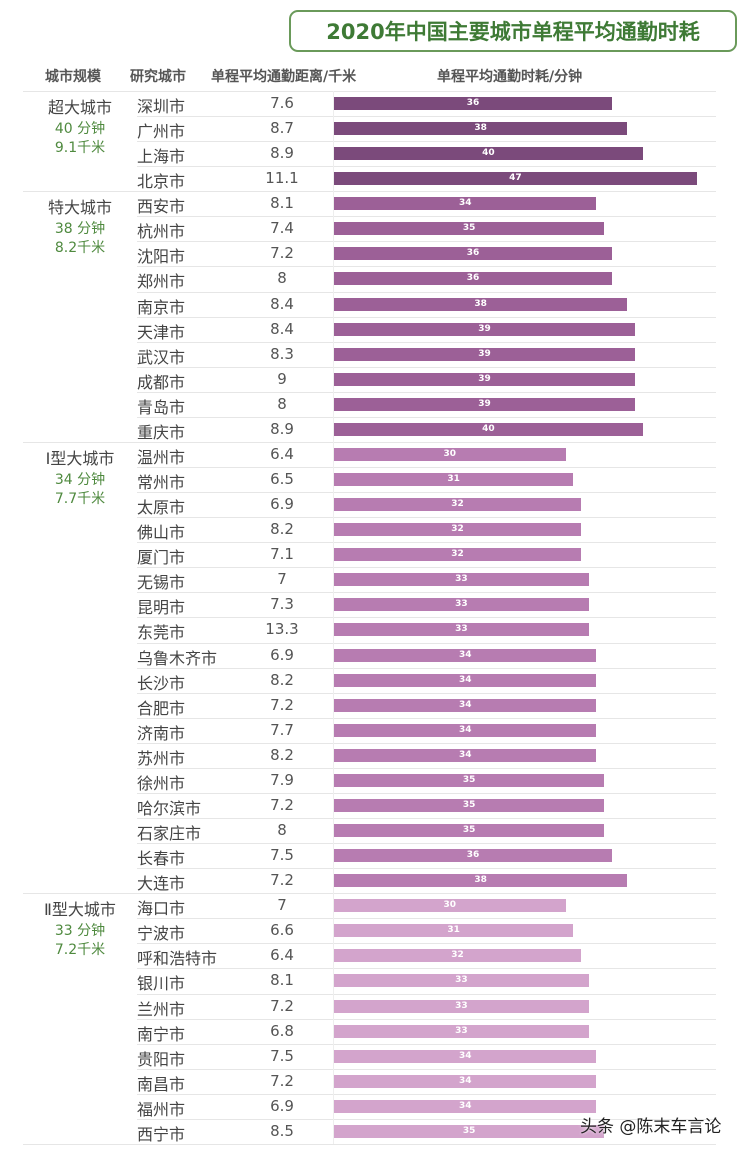  I want to click on city-name: 长春市, so click(161, 859).